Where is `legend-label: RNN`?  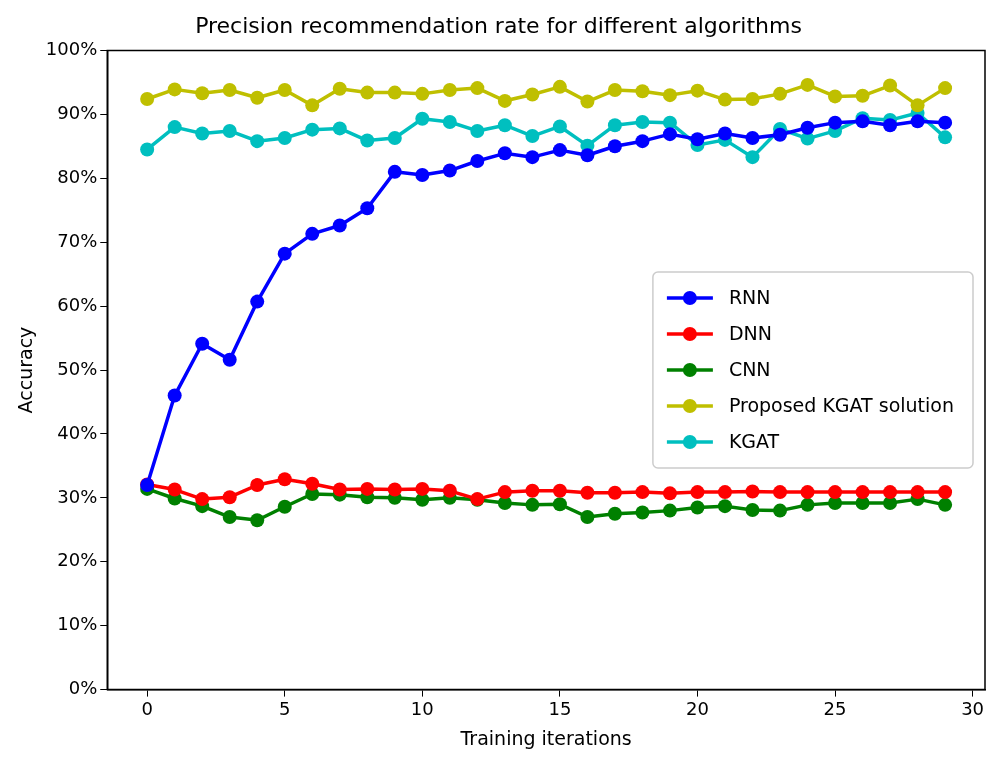 legend-label: RNN is located at coordinates (749, 296).